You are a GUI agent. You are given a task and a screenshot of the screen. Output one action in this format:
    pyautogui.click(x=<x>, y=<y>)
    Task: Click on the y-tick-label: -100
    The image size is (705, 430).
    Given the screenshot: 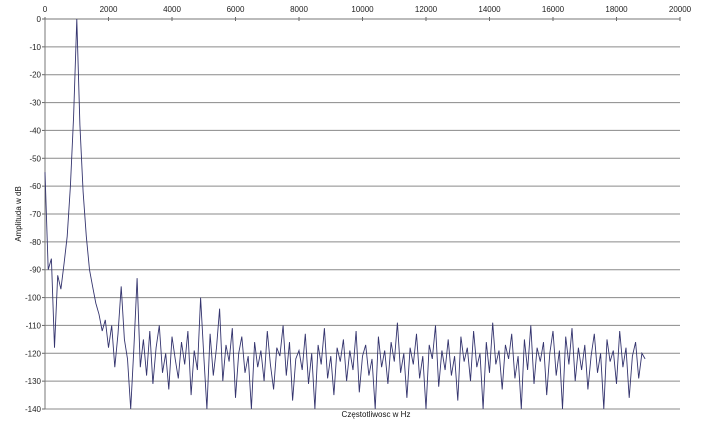 What is the action you would take?
    pyautogui.click(x=33, y=298)
    